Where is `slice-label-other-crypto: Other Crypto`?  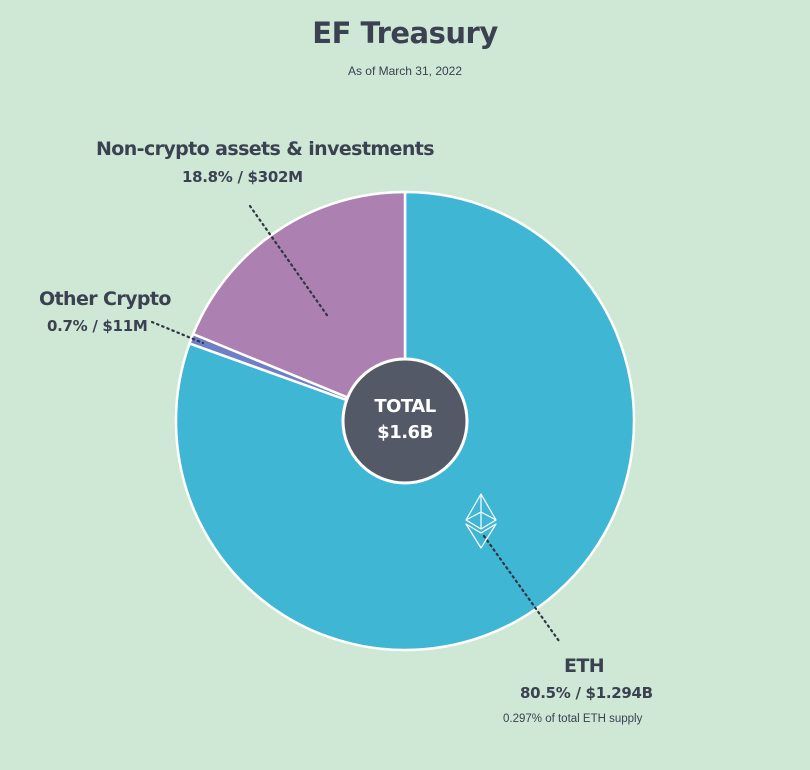
slice-label-other-crypto: Other Crypto is located at coordinates (105, 299).